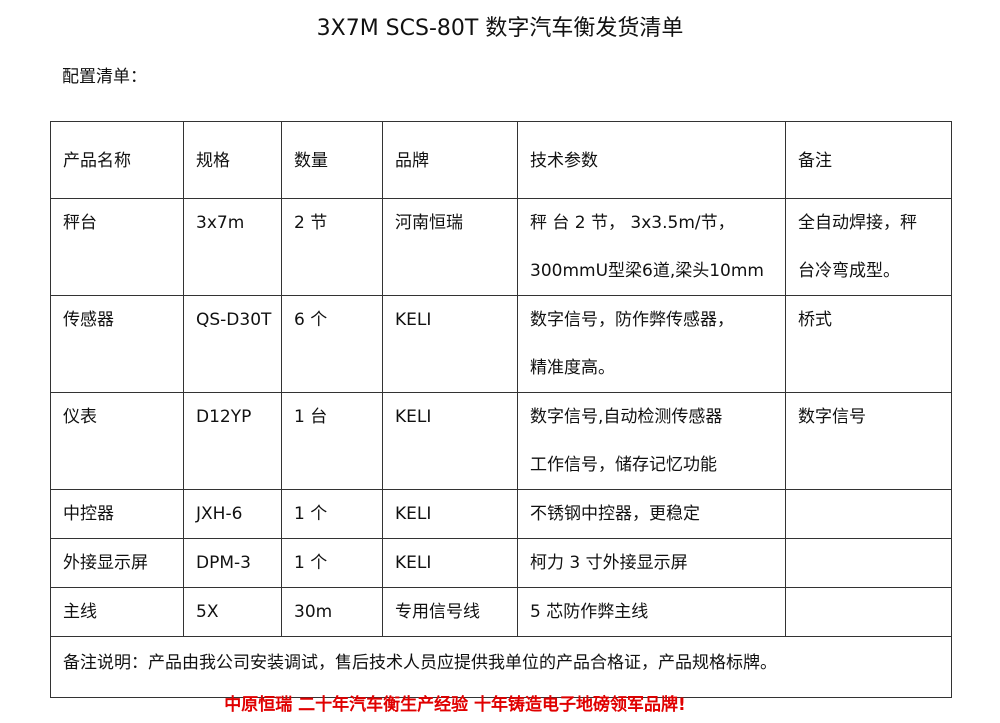 The height and width of the screenshot is (723, 1000). What do you see at coordinates (117, 441) in the screenshot?
I see `table-cell: 仪表` at bounding box center [117, 441].